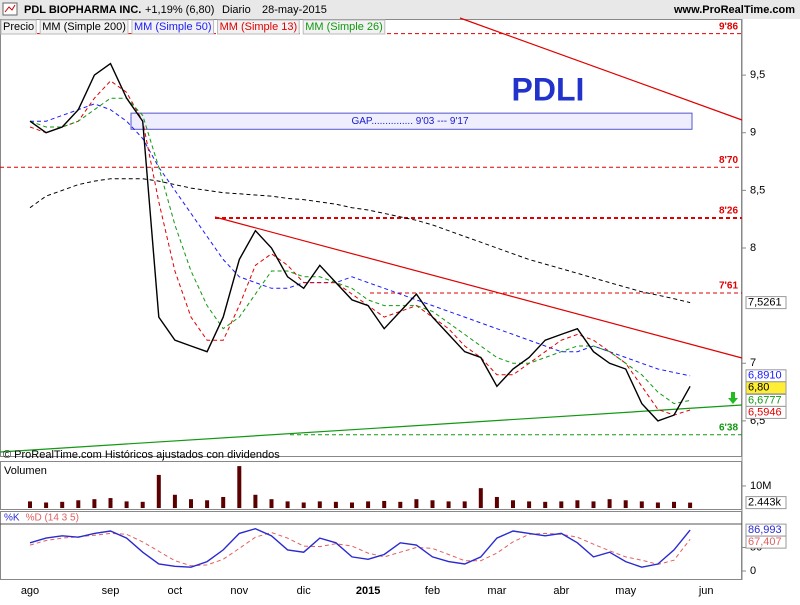  Describe the element at coordinates (82, 10) in the screenshot. I see `stock-name: PDL BIOPHARMA INC.` at that location.